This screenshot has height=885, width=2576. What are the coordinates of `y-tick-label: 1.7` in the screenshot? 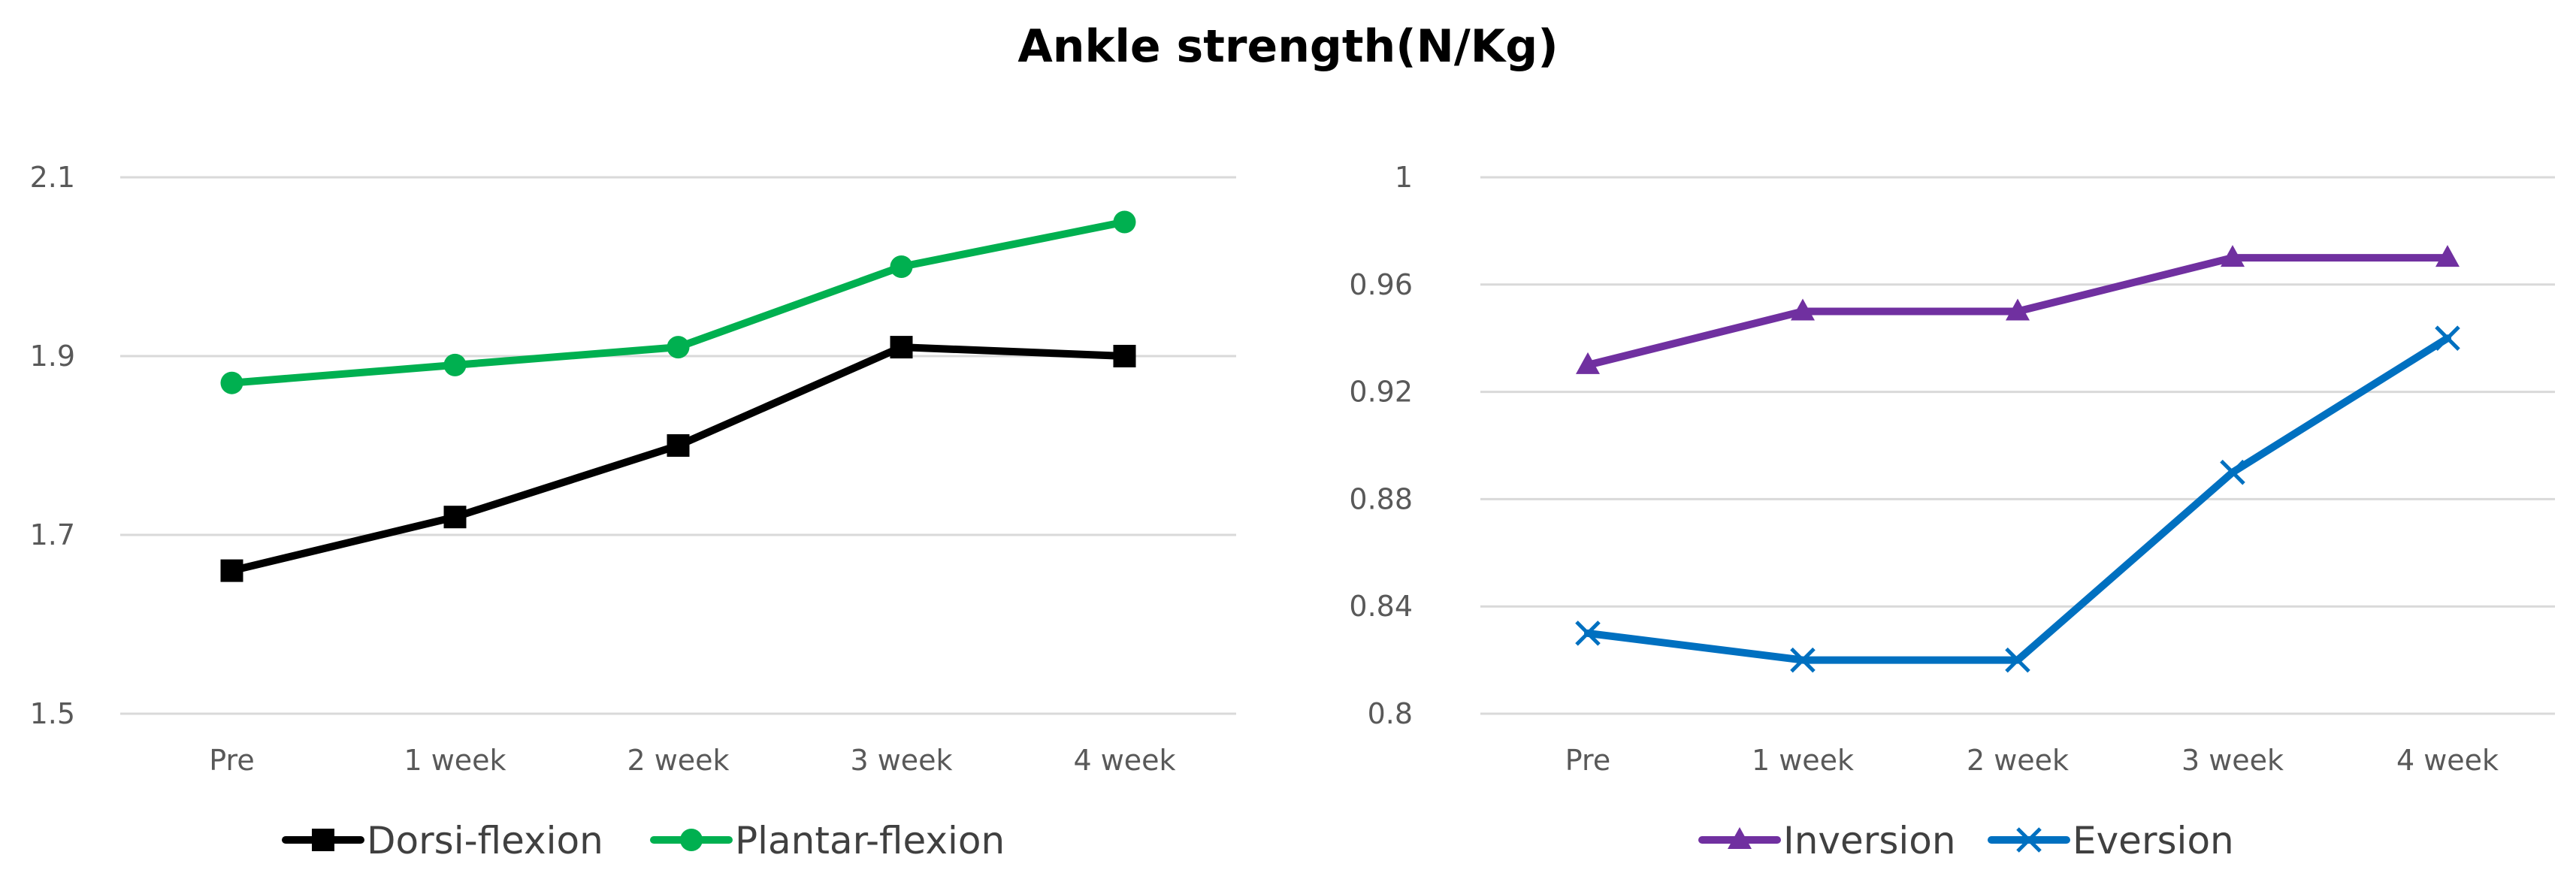 It's located at (53, 534).